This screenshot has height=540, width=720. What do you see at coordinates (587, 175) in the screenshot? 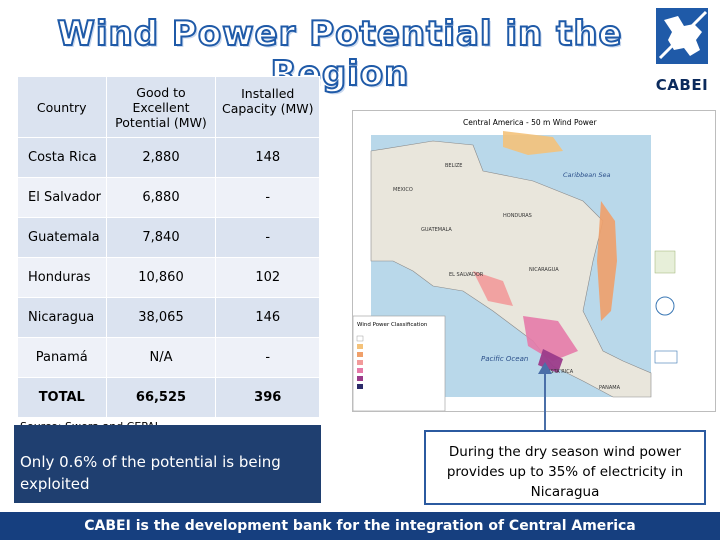
I see `map-label-caribbean: Caribbean Sea` at bounding box center [587, 175].